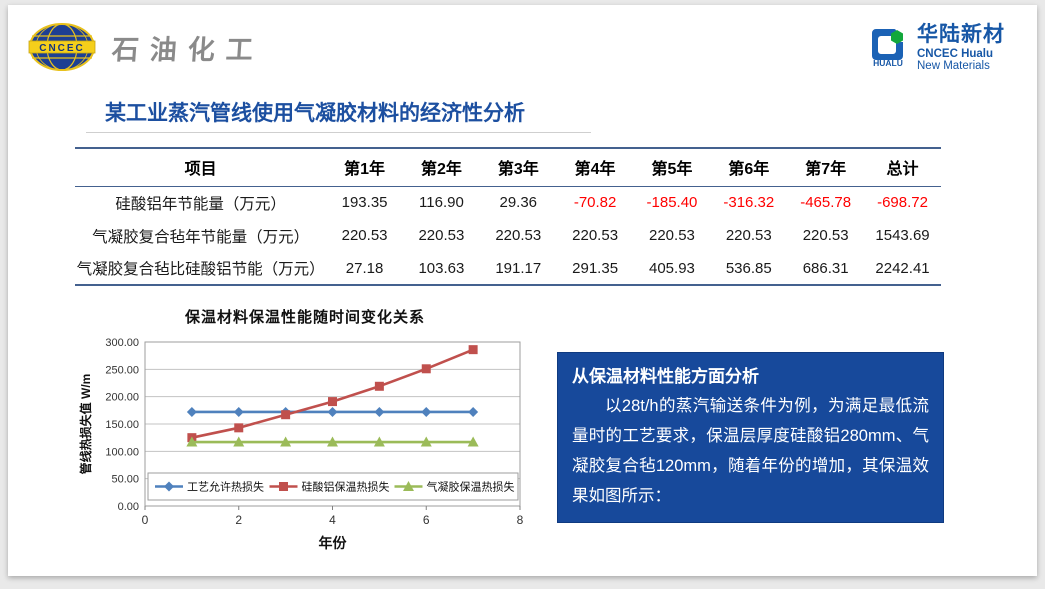 This screenshot has width=1045, height=589. Describe the element at coordinates (122, 370) in the screenshot. I see `y-tick-label: 250.00` at that location.